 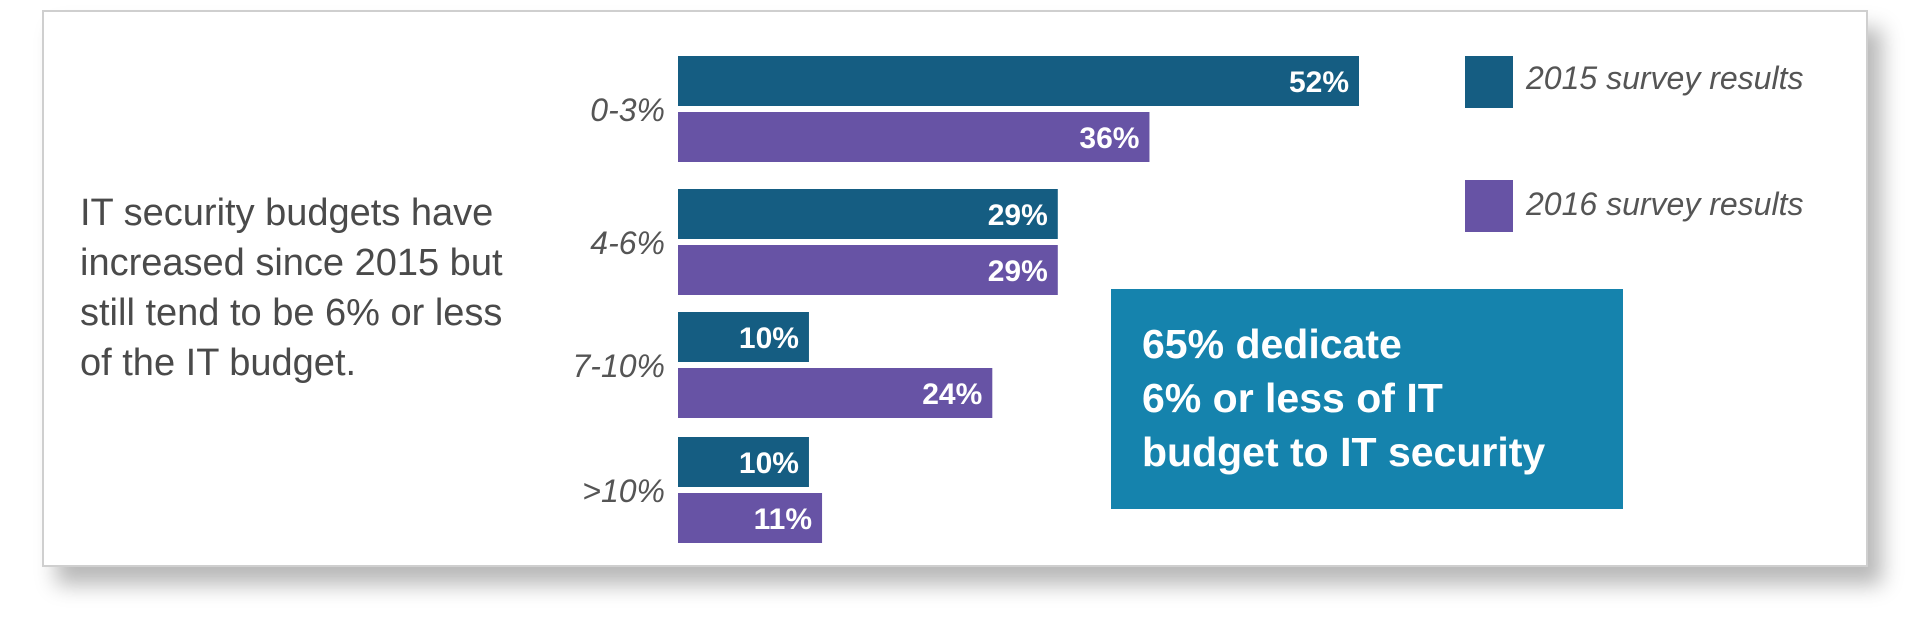 I want to click on legend-label-2015: 2015 survey results, so click(x=1665, y=78).